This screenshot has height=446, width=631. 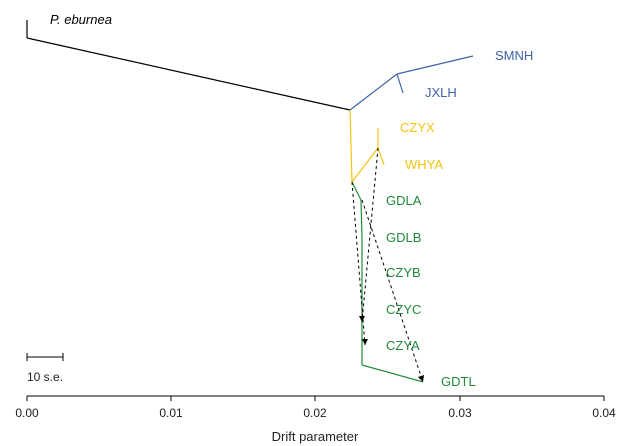 What do you see at coordinates (188, 74) in the screenshot?
I see `branch-outgroup` at bounding box center [188, 74].